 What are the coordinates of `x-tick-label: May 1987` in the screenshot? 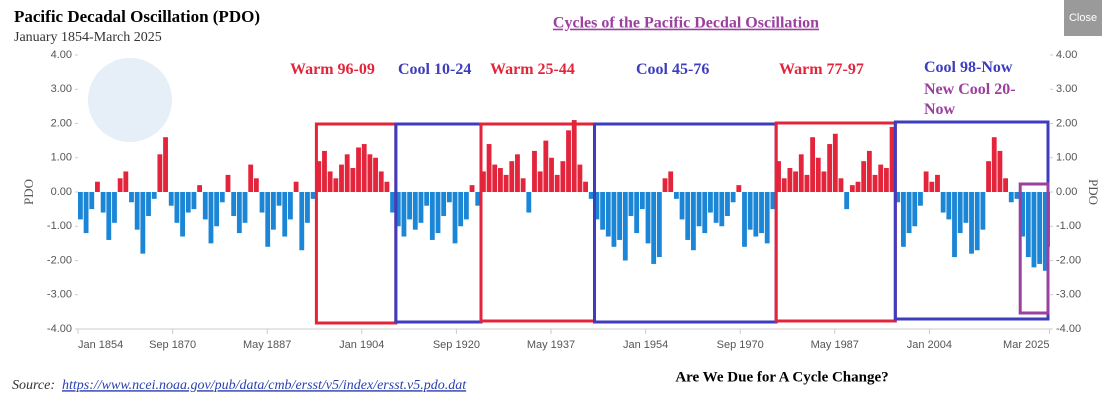 It's located at (835, 345).